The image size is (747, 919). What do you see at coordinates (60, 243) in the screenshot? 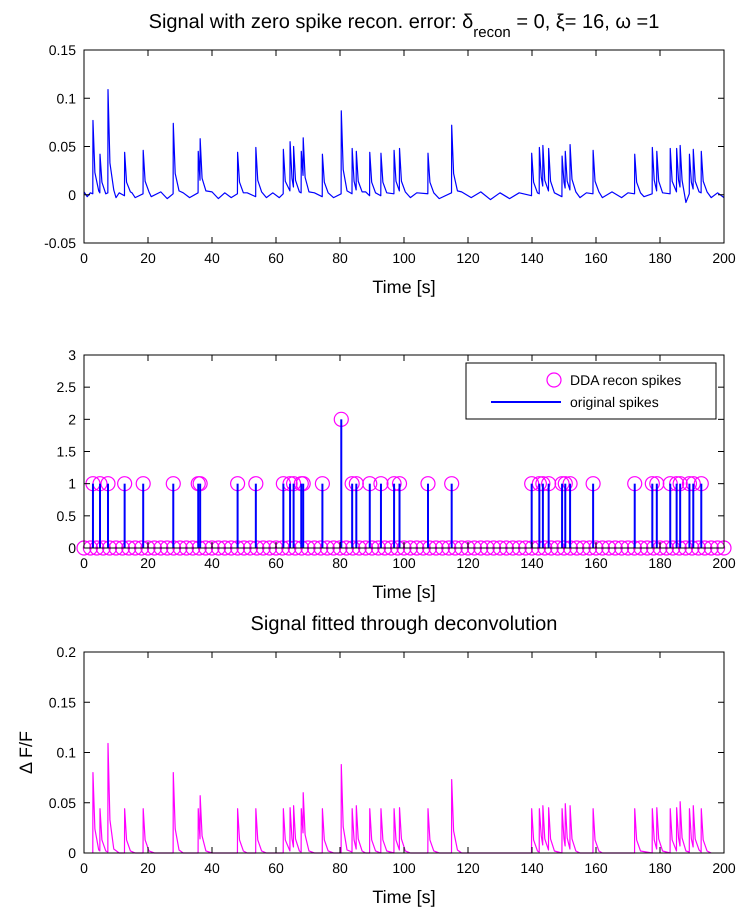
I see `y-tick-label: -0.05` at bounding box center [60, 243].